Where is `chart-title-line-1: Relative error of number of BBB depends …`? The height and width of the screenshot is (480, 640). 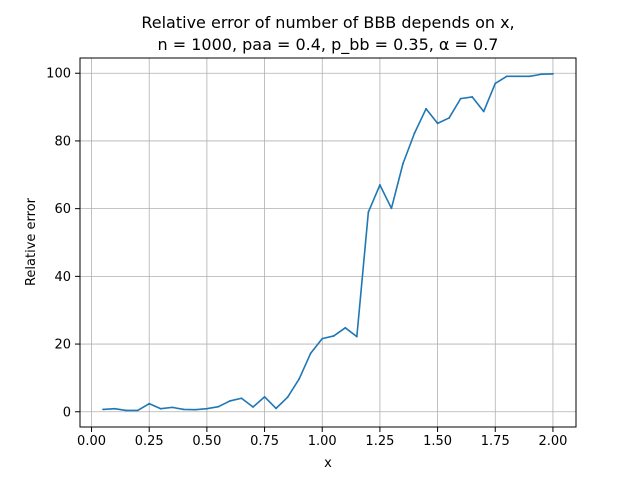
chart-title-line-1: Relative error of number of BBB depends … is located at coordinates (327, 22).